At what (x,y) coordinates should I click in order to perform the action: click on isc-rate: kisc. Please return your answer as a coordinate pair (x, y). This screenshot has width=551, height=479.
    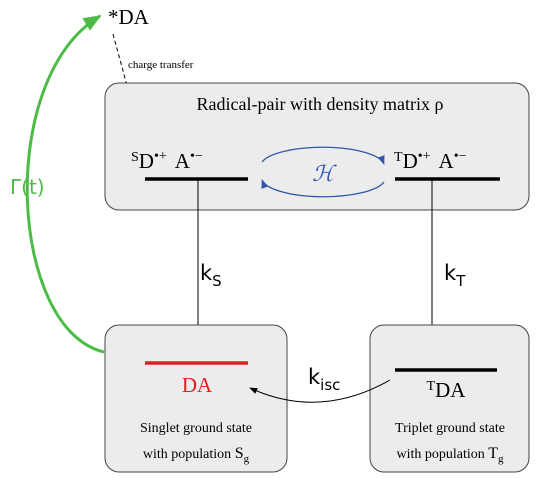
    Looking at the image, I should click on (324, 379).